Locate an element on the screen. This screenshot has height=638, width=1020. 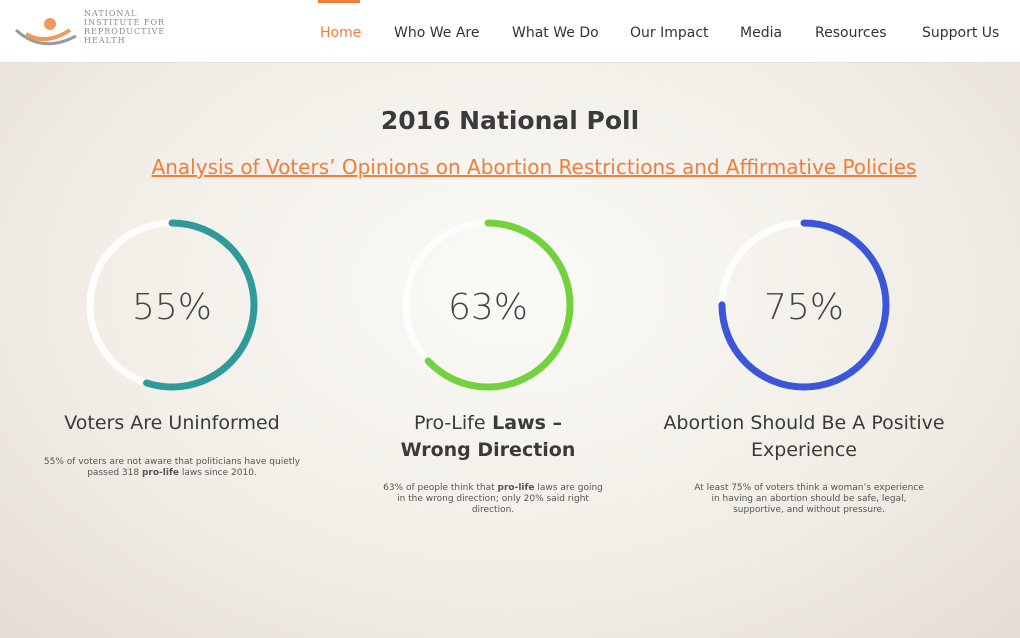
ring-label: 63% is located at coordinates (488, 307).